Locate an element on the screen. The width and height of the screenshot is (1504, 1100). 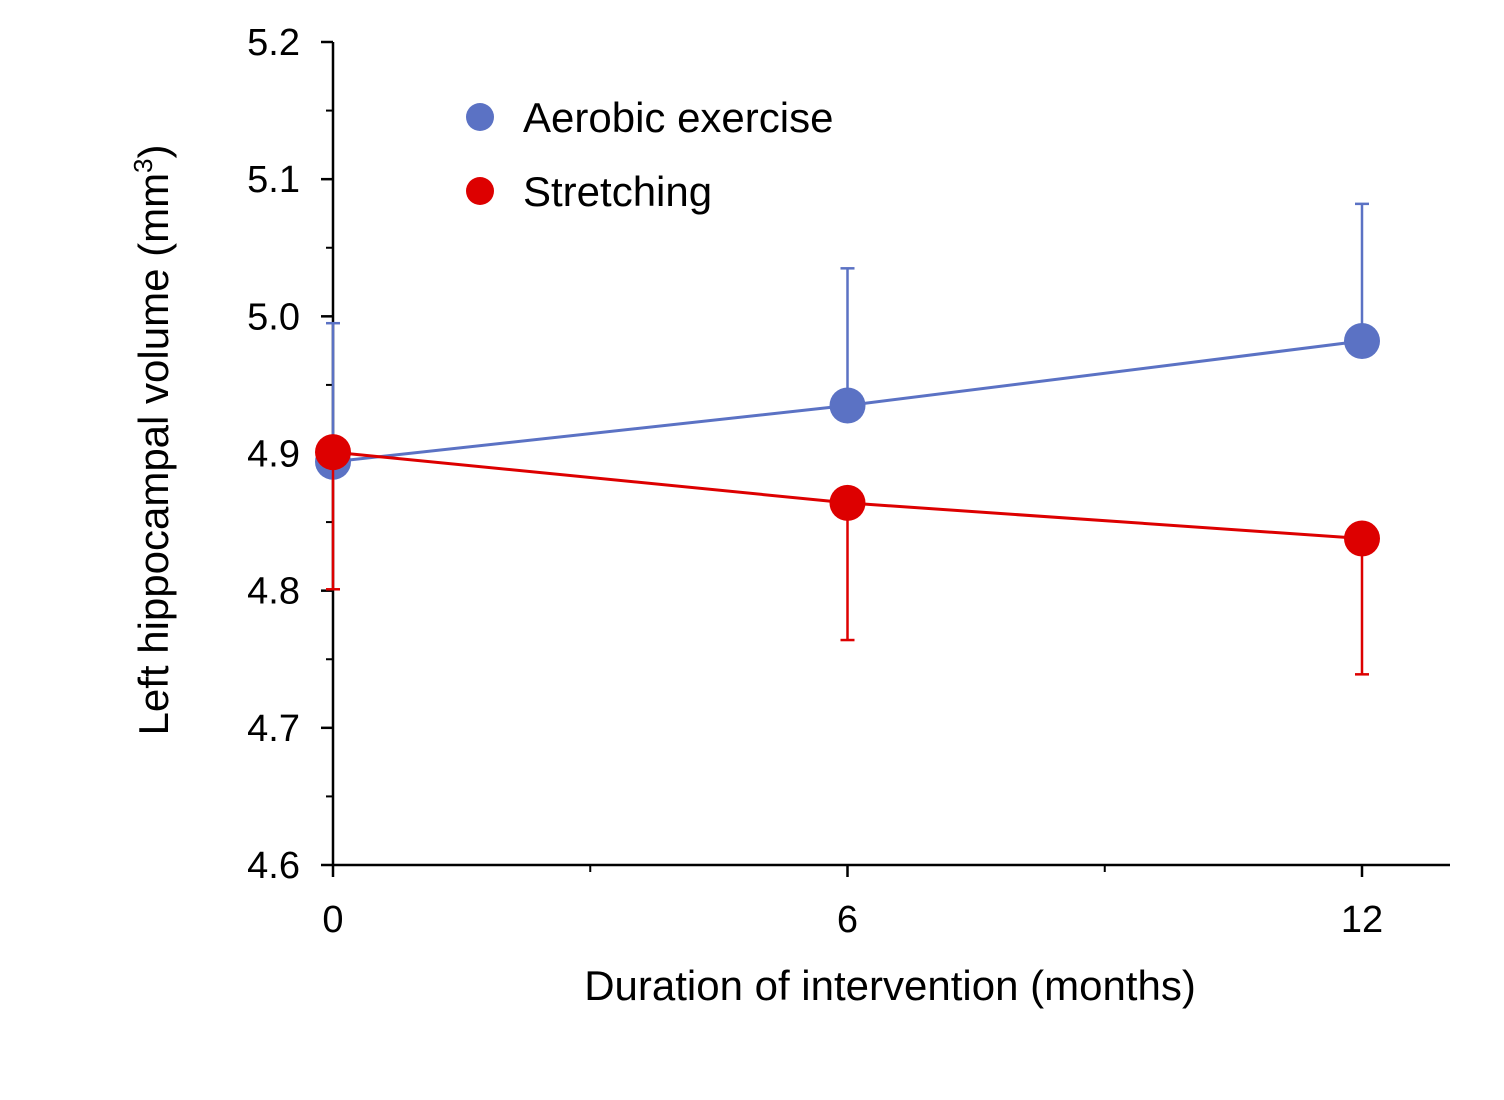
x-tick-label: 0 is located at coordinates (332, 920).